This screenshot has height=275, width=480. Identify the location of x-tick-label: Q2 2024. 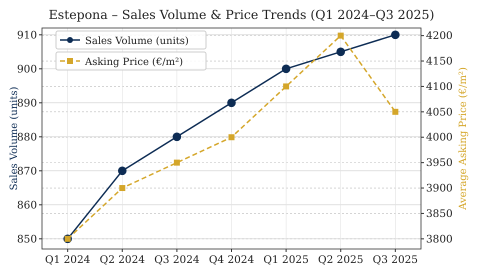
(123, 260).